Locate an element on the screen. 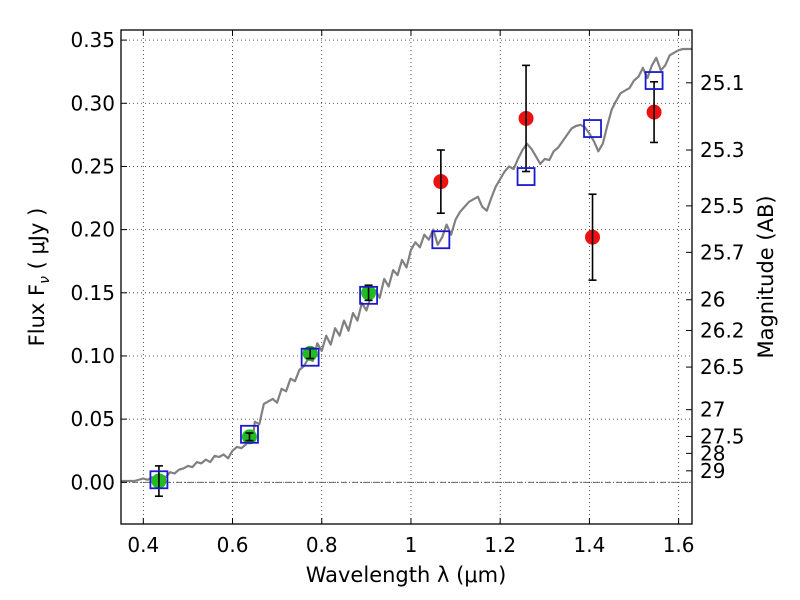 This screenshot has width=800, height=600. right-tick-label-7: 27 is located at coordinates (712, 410).